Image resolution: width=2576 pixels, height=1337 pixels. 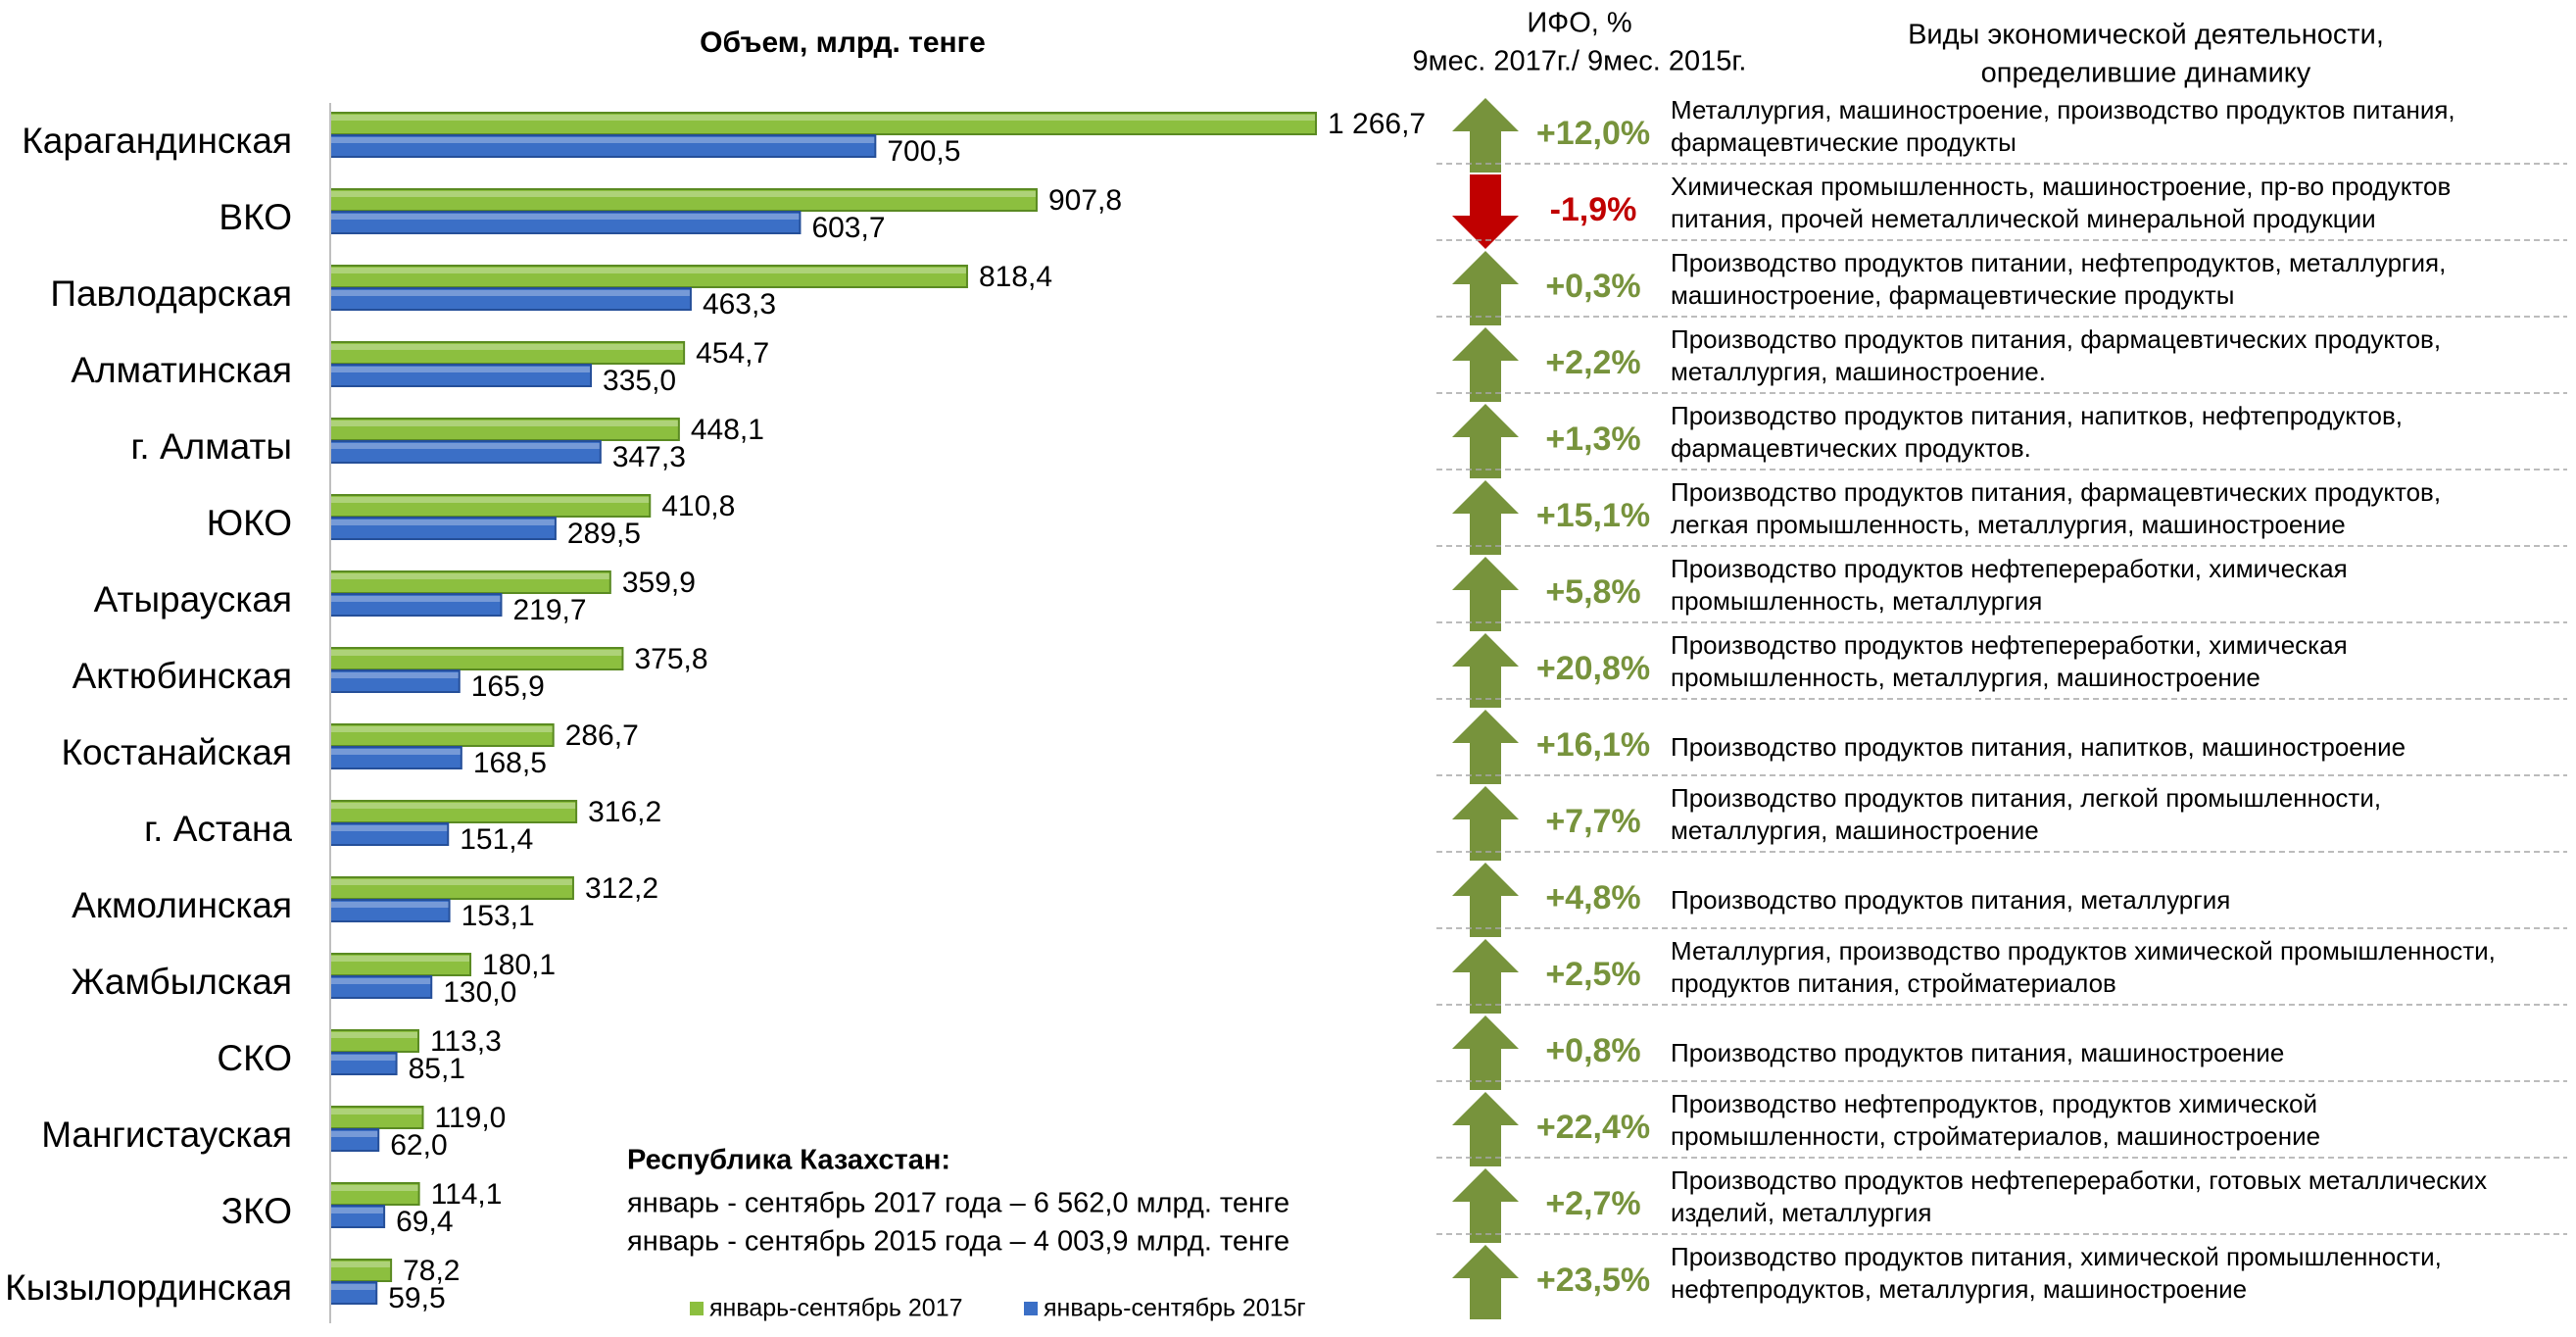 What do you see at coordinates (843, 42) in the screenshot?
I see `chart-title: Объем, млрд. тенге` at bounding box center [843, 42].